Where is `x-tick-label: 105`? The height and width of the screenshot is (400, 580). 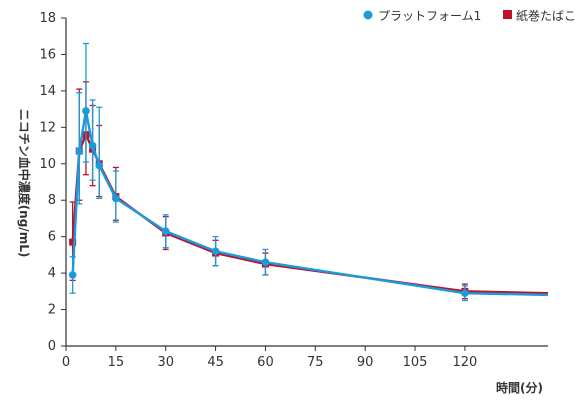
x-tick-label: 105 is located at coordinates (415, 362).